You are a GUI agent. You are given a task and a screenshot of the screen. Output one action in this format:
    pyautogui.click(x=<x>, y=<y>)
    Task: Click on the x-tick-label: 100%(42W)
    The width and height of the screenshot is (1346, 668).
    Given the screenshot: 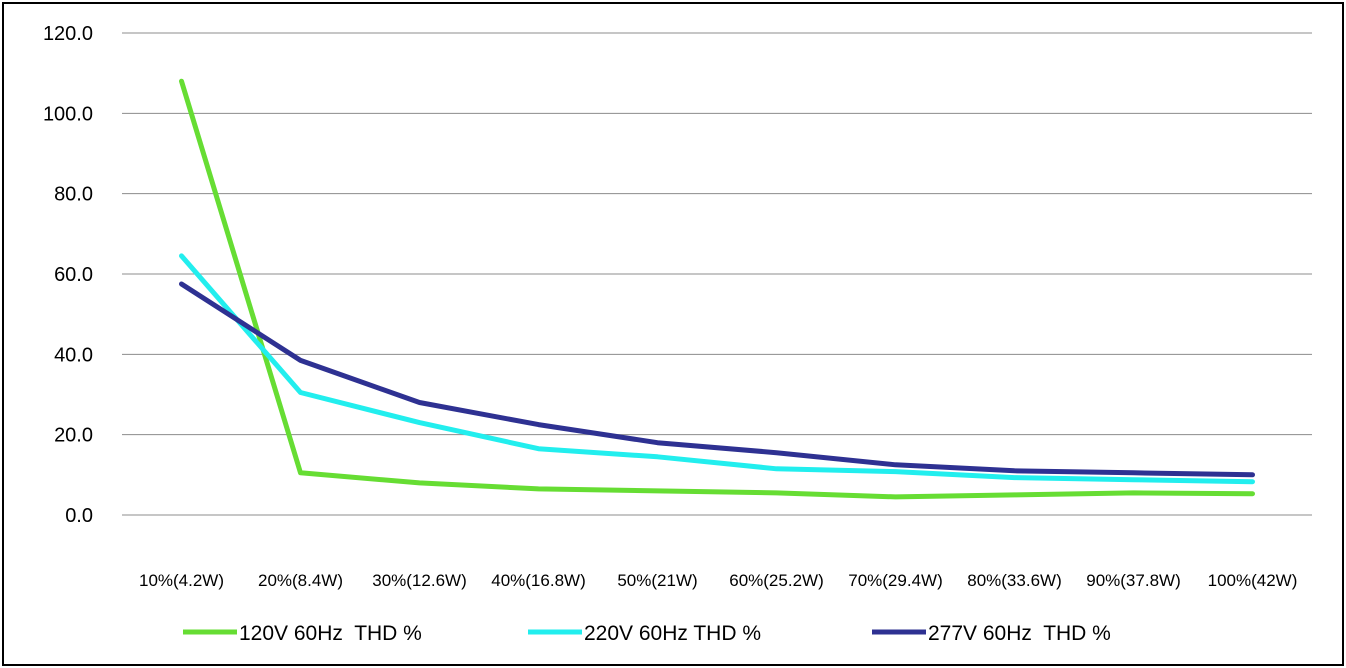 What is the action you would take?
    pyautogui.click(x=1253, y=580)
    